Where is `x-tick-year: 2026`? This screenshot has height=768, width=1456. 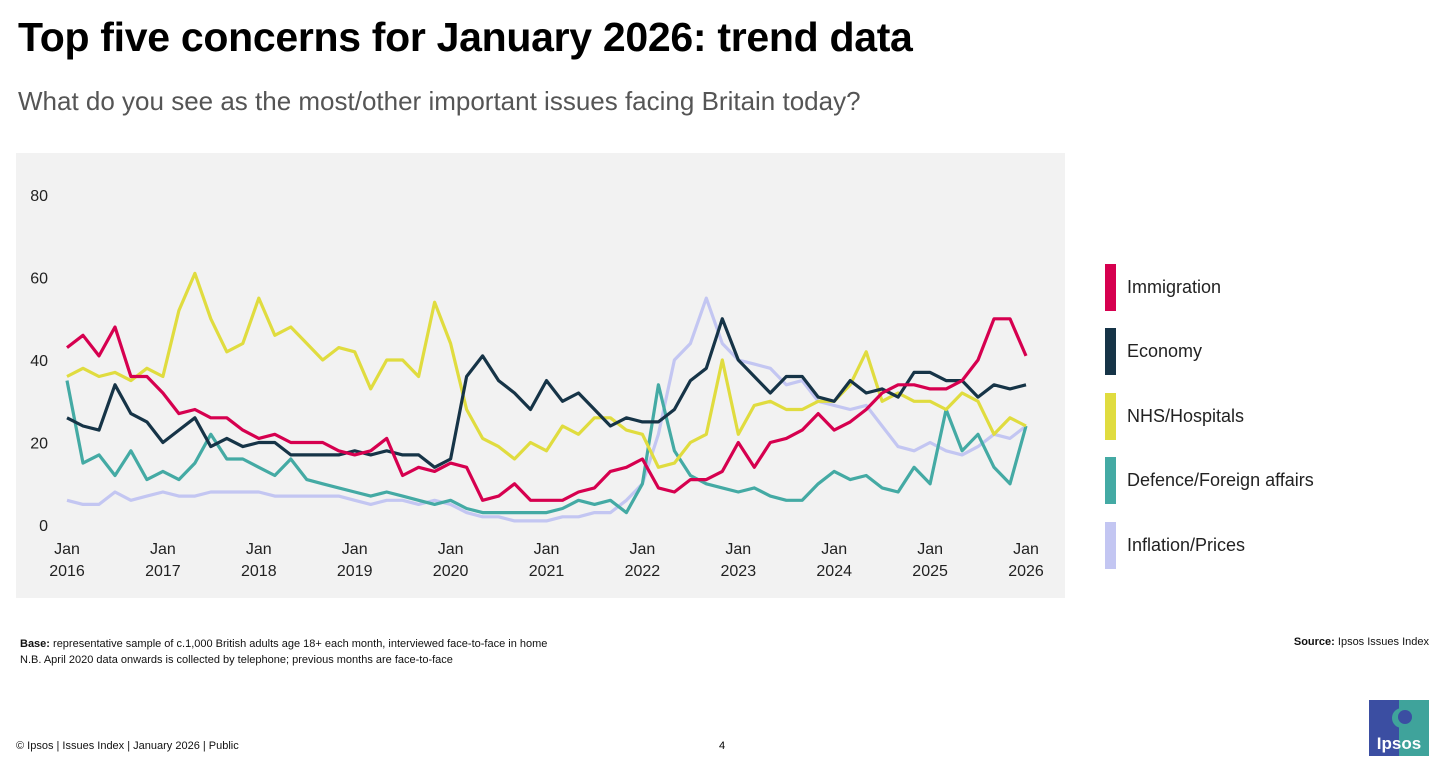 x-tick-year: 2026 is located at coordinates (1026, 571).